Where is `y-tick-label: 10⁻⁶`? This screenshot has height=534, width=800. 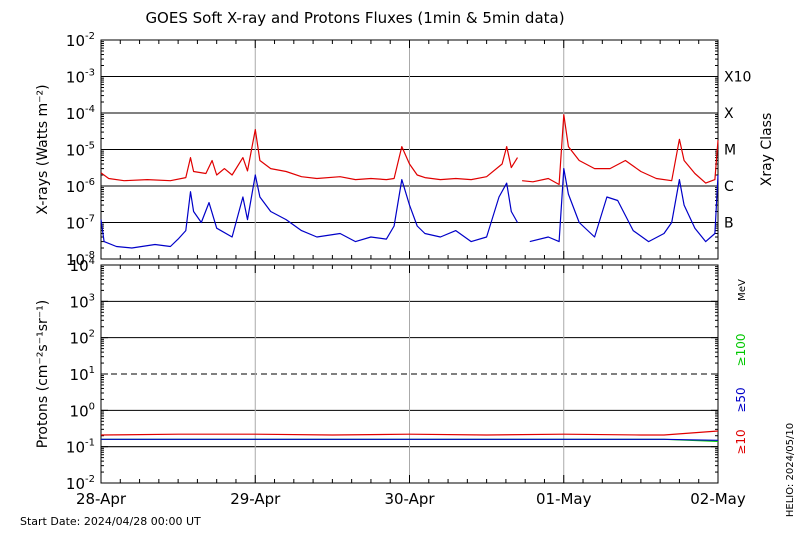 y-tick-label: 10⁻⁶ is located at coordinates (80, 186).